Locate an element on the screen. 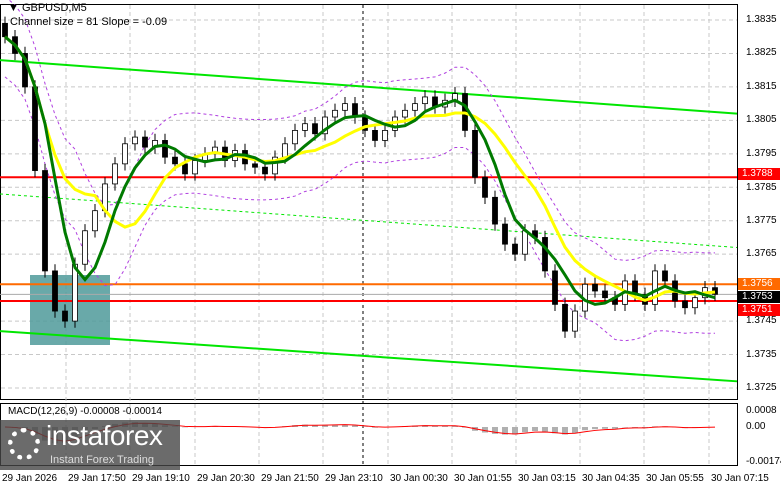 Image resolution: width=781 pixels, height=489 pixels. time-label: 30 Jan 01:55 is located at coordinates (483, 478).